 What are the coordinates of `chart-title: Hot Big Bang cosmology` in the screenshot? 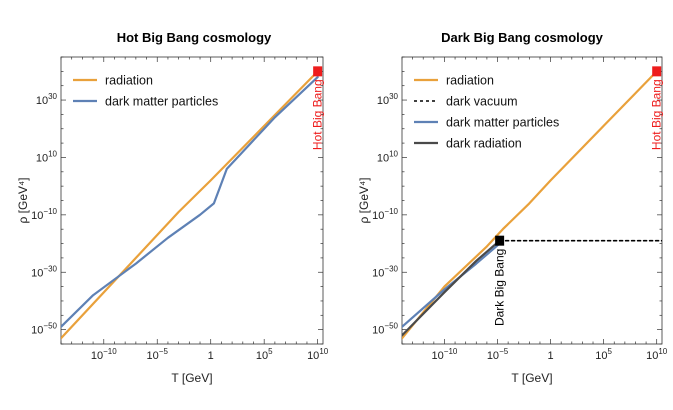 It's located at (194, 37).